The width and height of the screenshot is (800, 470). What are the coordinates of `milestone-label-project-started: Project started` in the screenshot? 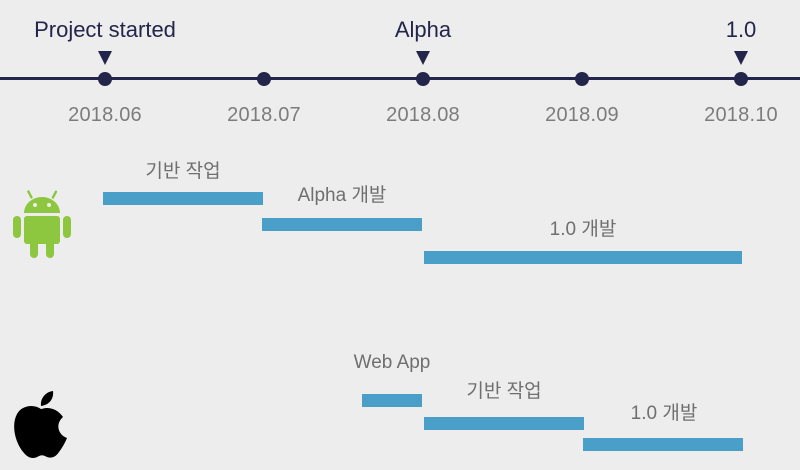 It's located at (105, 29).